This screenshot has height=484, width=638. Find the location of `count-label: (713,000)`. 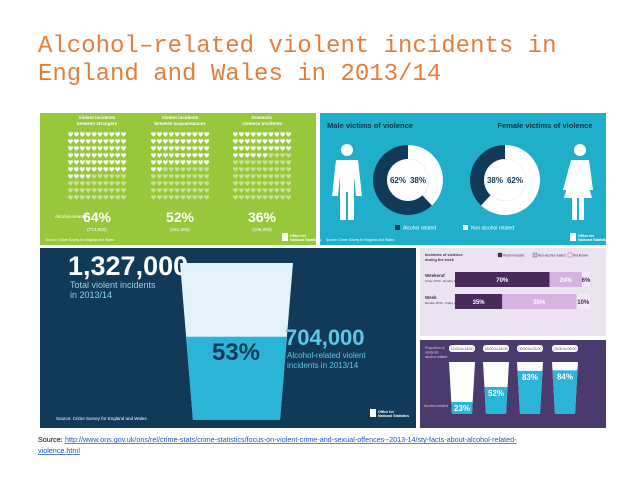

count-label: (713,000) is located at coordinates (97, 229).